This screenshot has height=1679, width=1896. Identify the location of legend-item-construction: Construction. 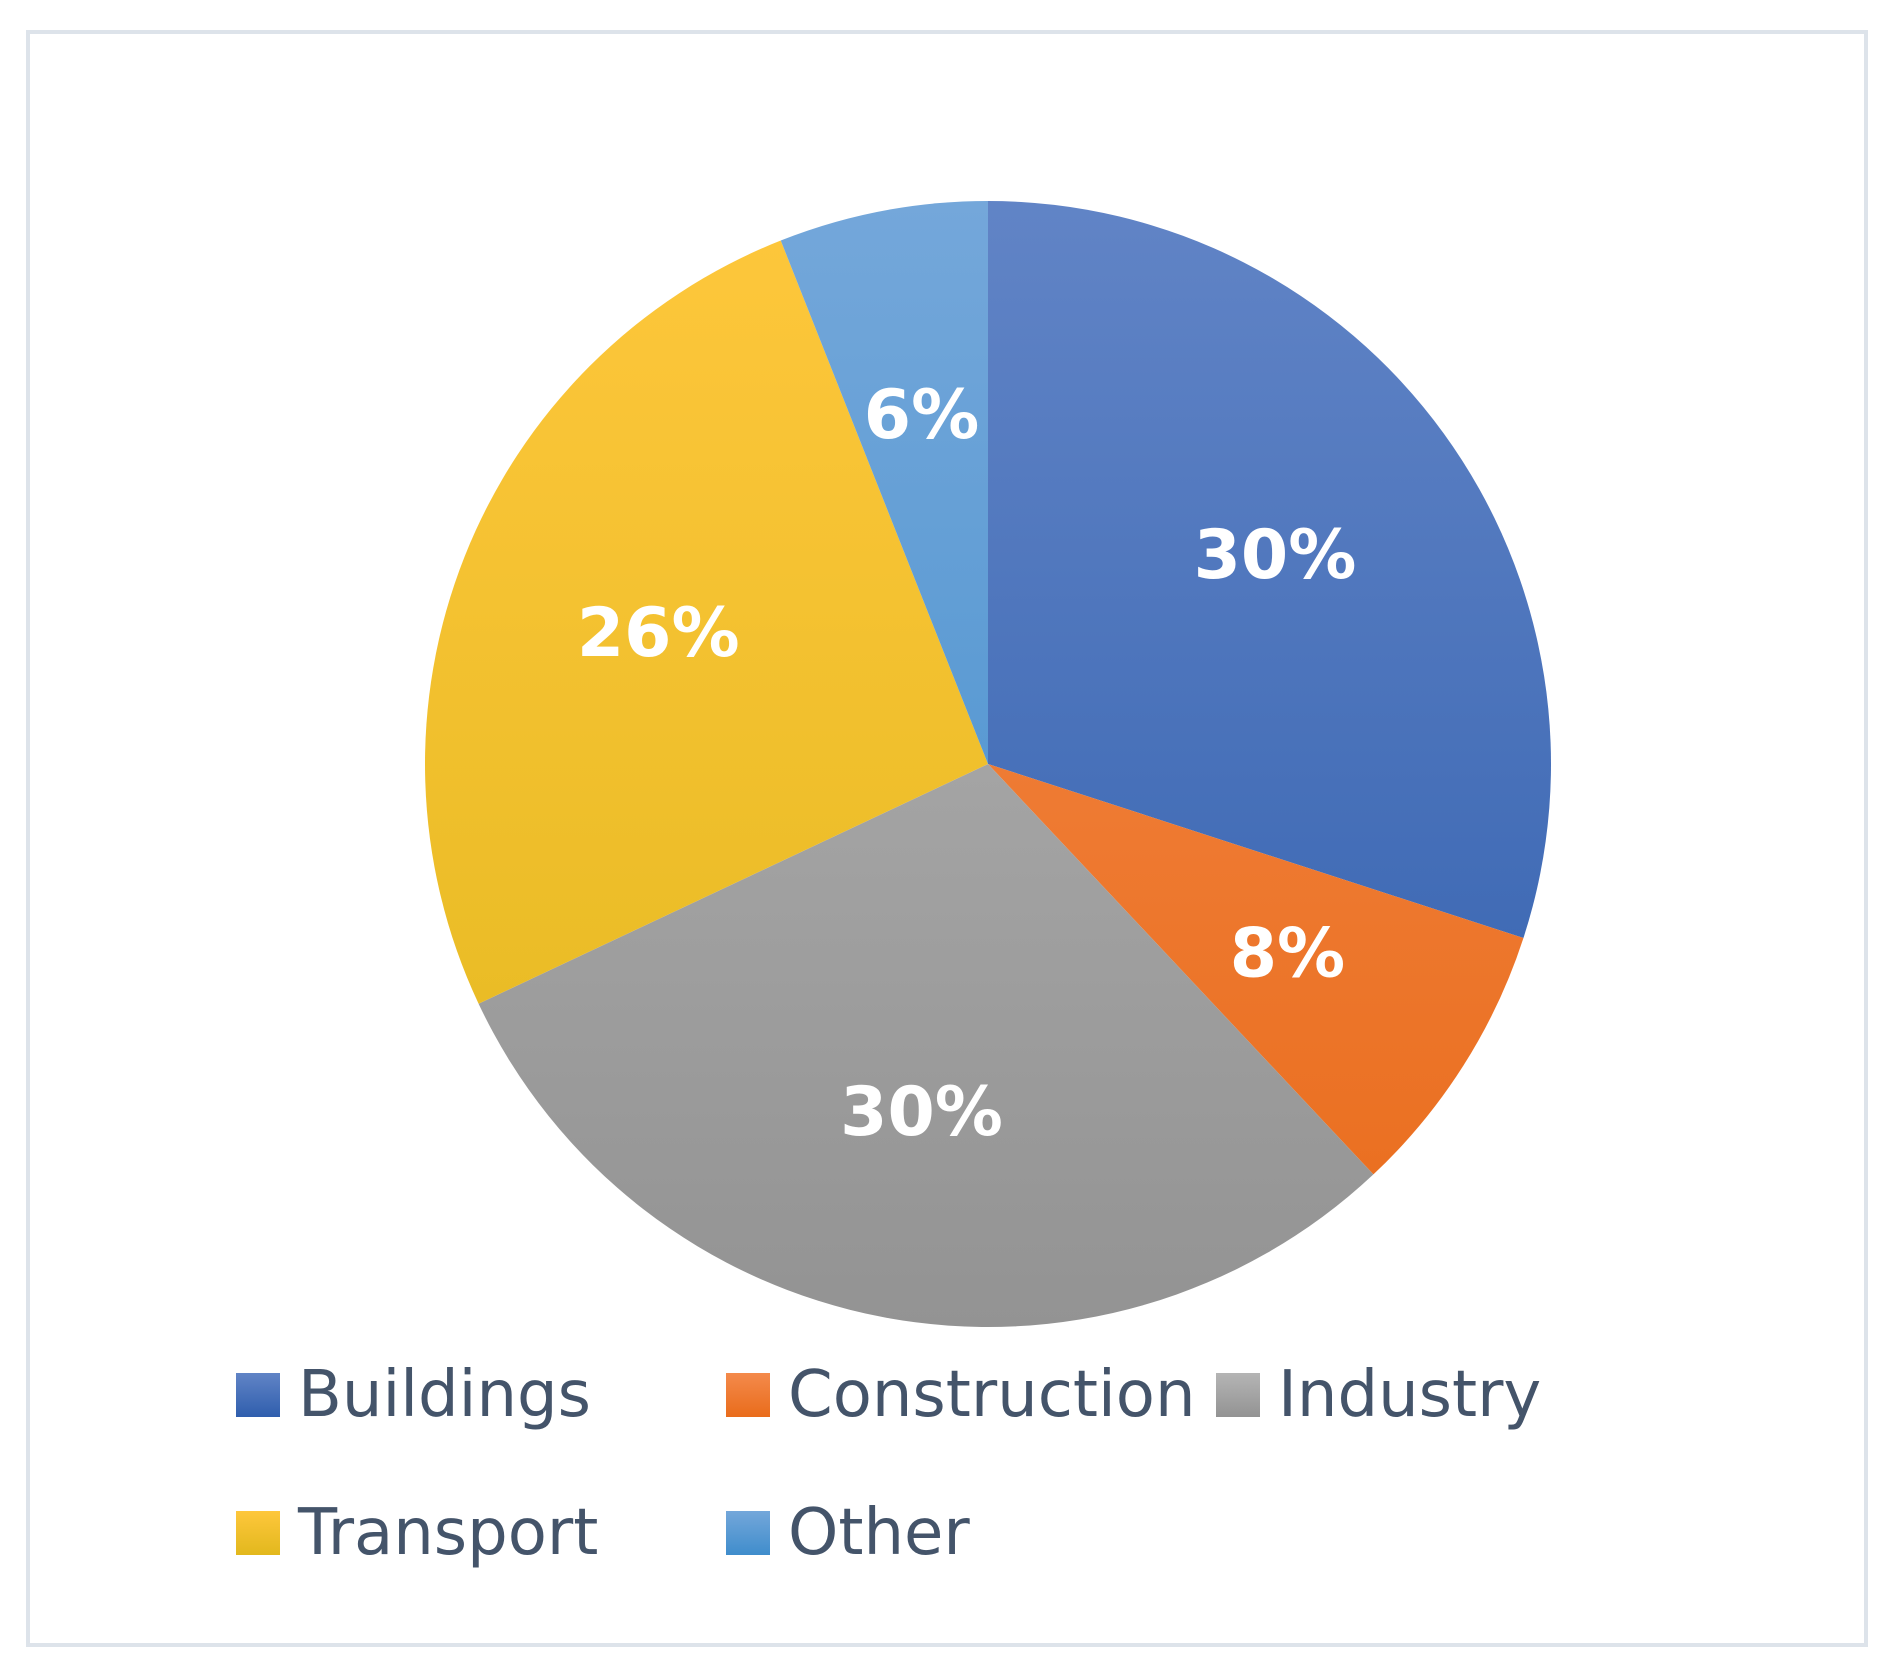
(971, 1395).